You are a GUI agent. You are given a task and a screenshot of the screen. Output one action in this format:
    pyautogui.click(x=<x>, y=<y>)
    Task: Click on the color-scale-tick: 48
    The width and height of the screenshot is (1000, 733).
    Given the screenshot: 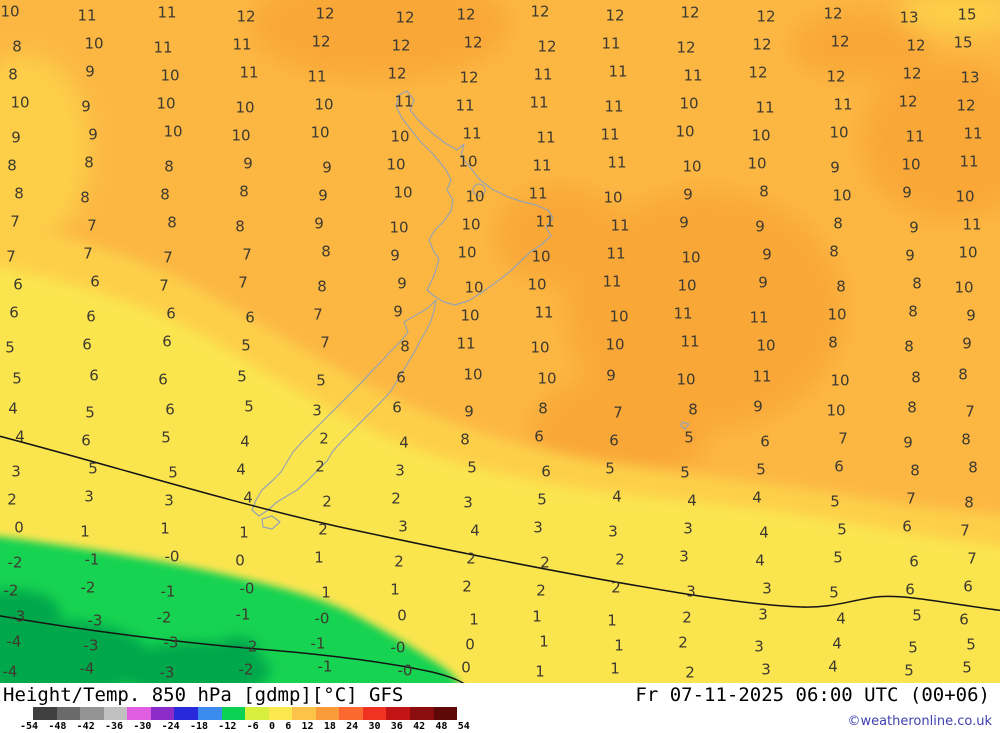 What is the action you would take?
    pyautogui.click(x=441, y=726)
    